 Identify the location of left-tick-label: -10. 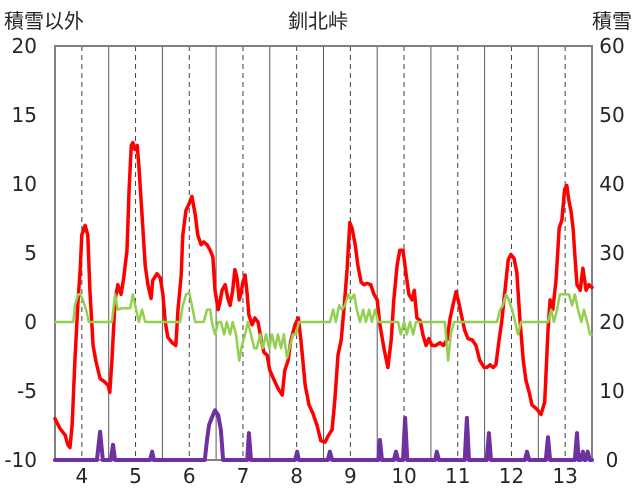
(20, 460).